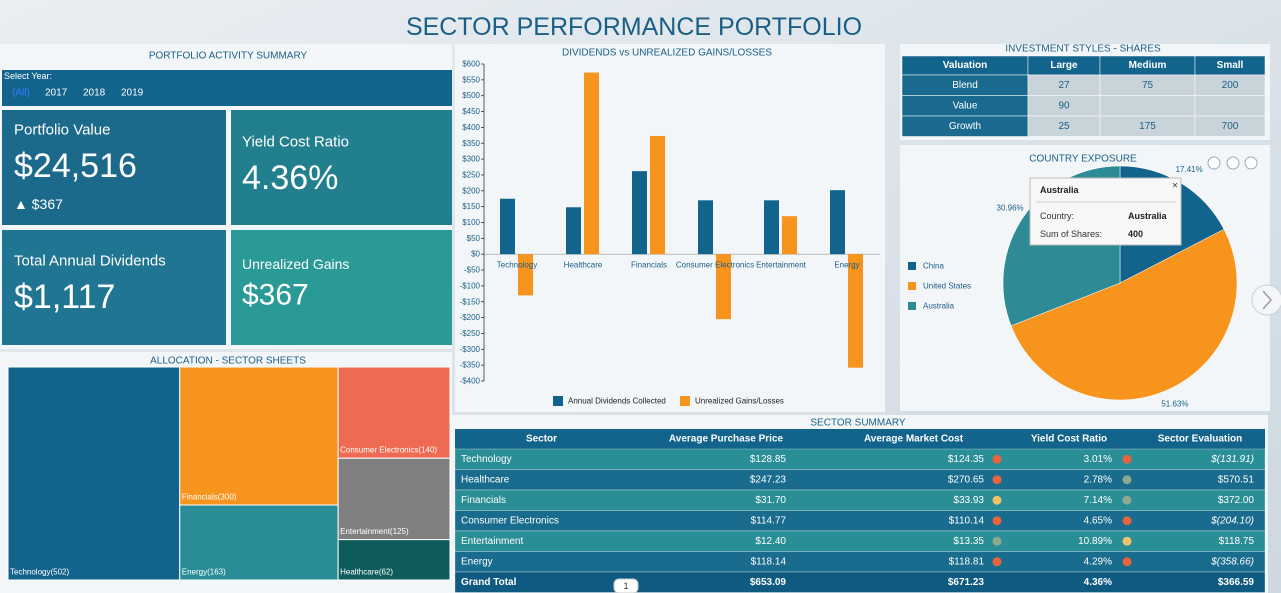 This screenshot has width=1281, height=593. Describe the element at coordinates (965, 126) in the screenshot. I see `cell-text: Growth` at that location.